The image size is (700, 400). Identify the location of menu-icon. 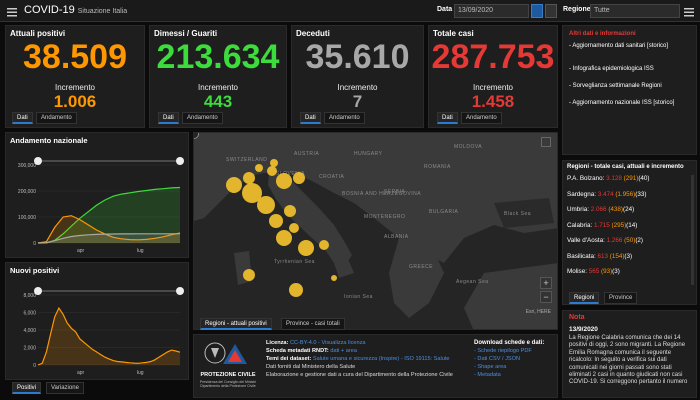
(12, 11).